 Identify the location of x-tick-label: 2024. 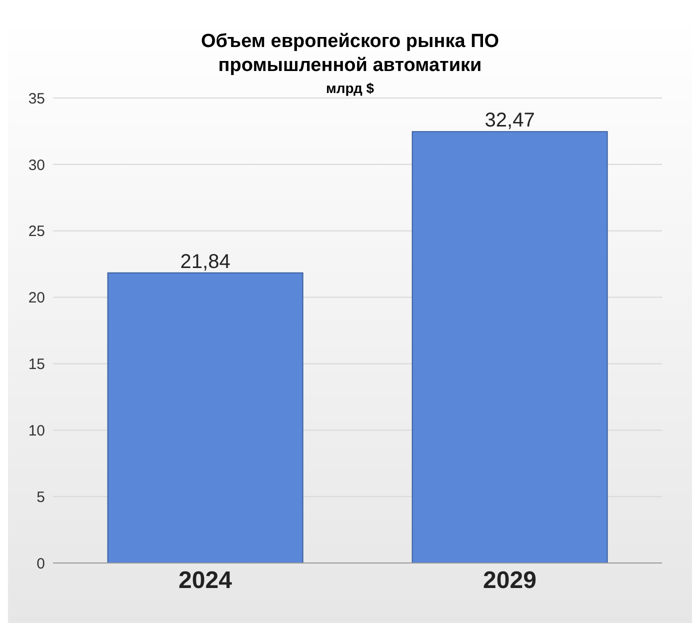
(205, 580).